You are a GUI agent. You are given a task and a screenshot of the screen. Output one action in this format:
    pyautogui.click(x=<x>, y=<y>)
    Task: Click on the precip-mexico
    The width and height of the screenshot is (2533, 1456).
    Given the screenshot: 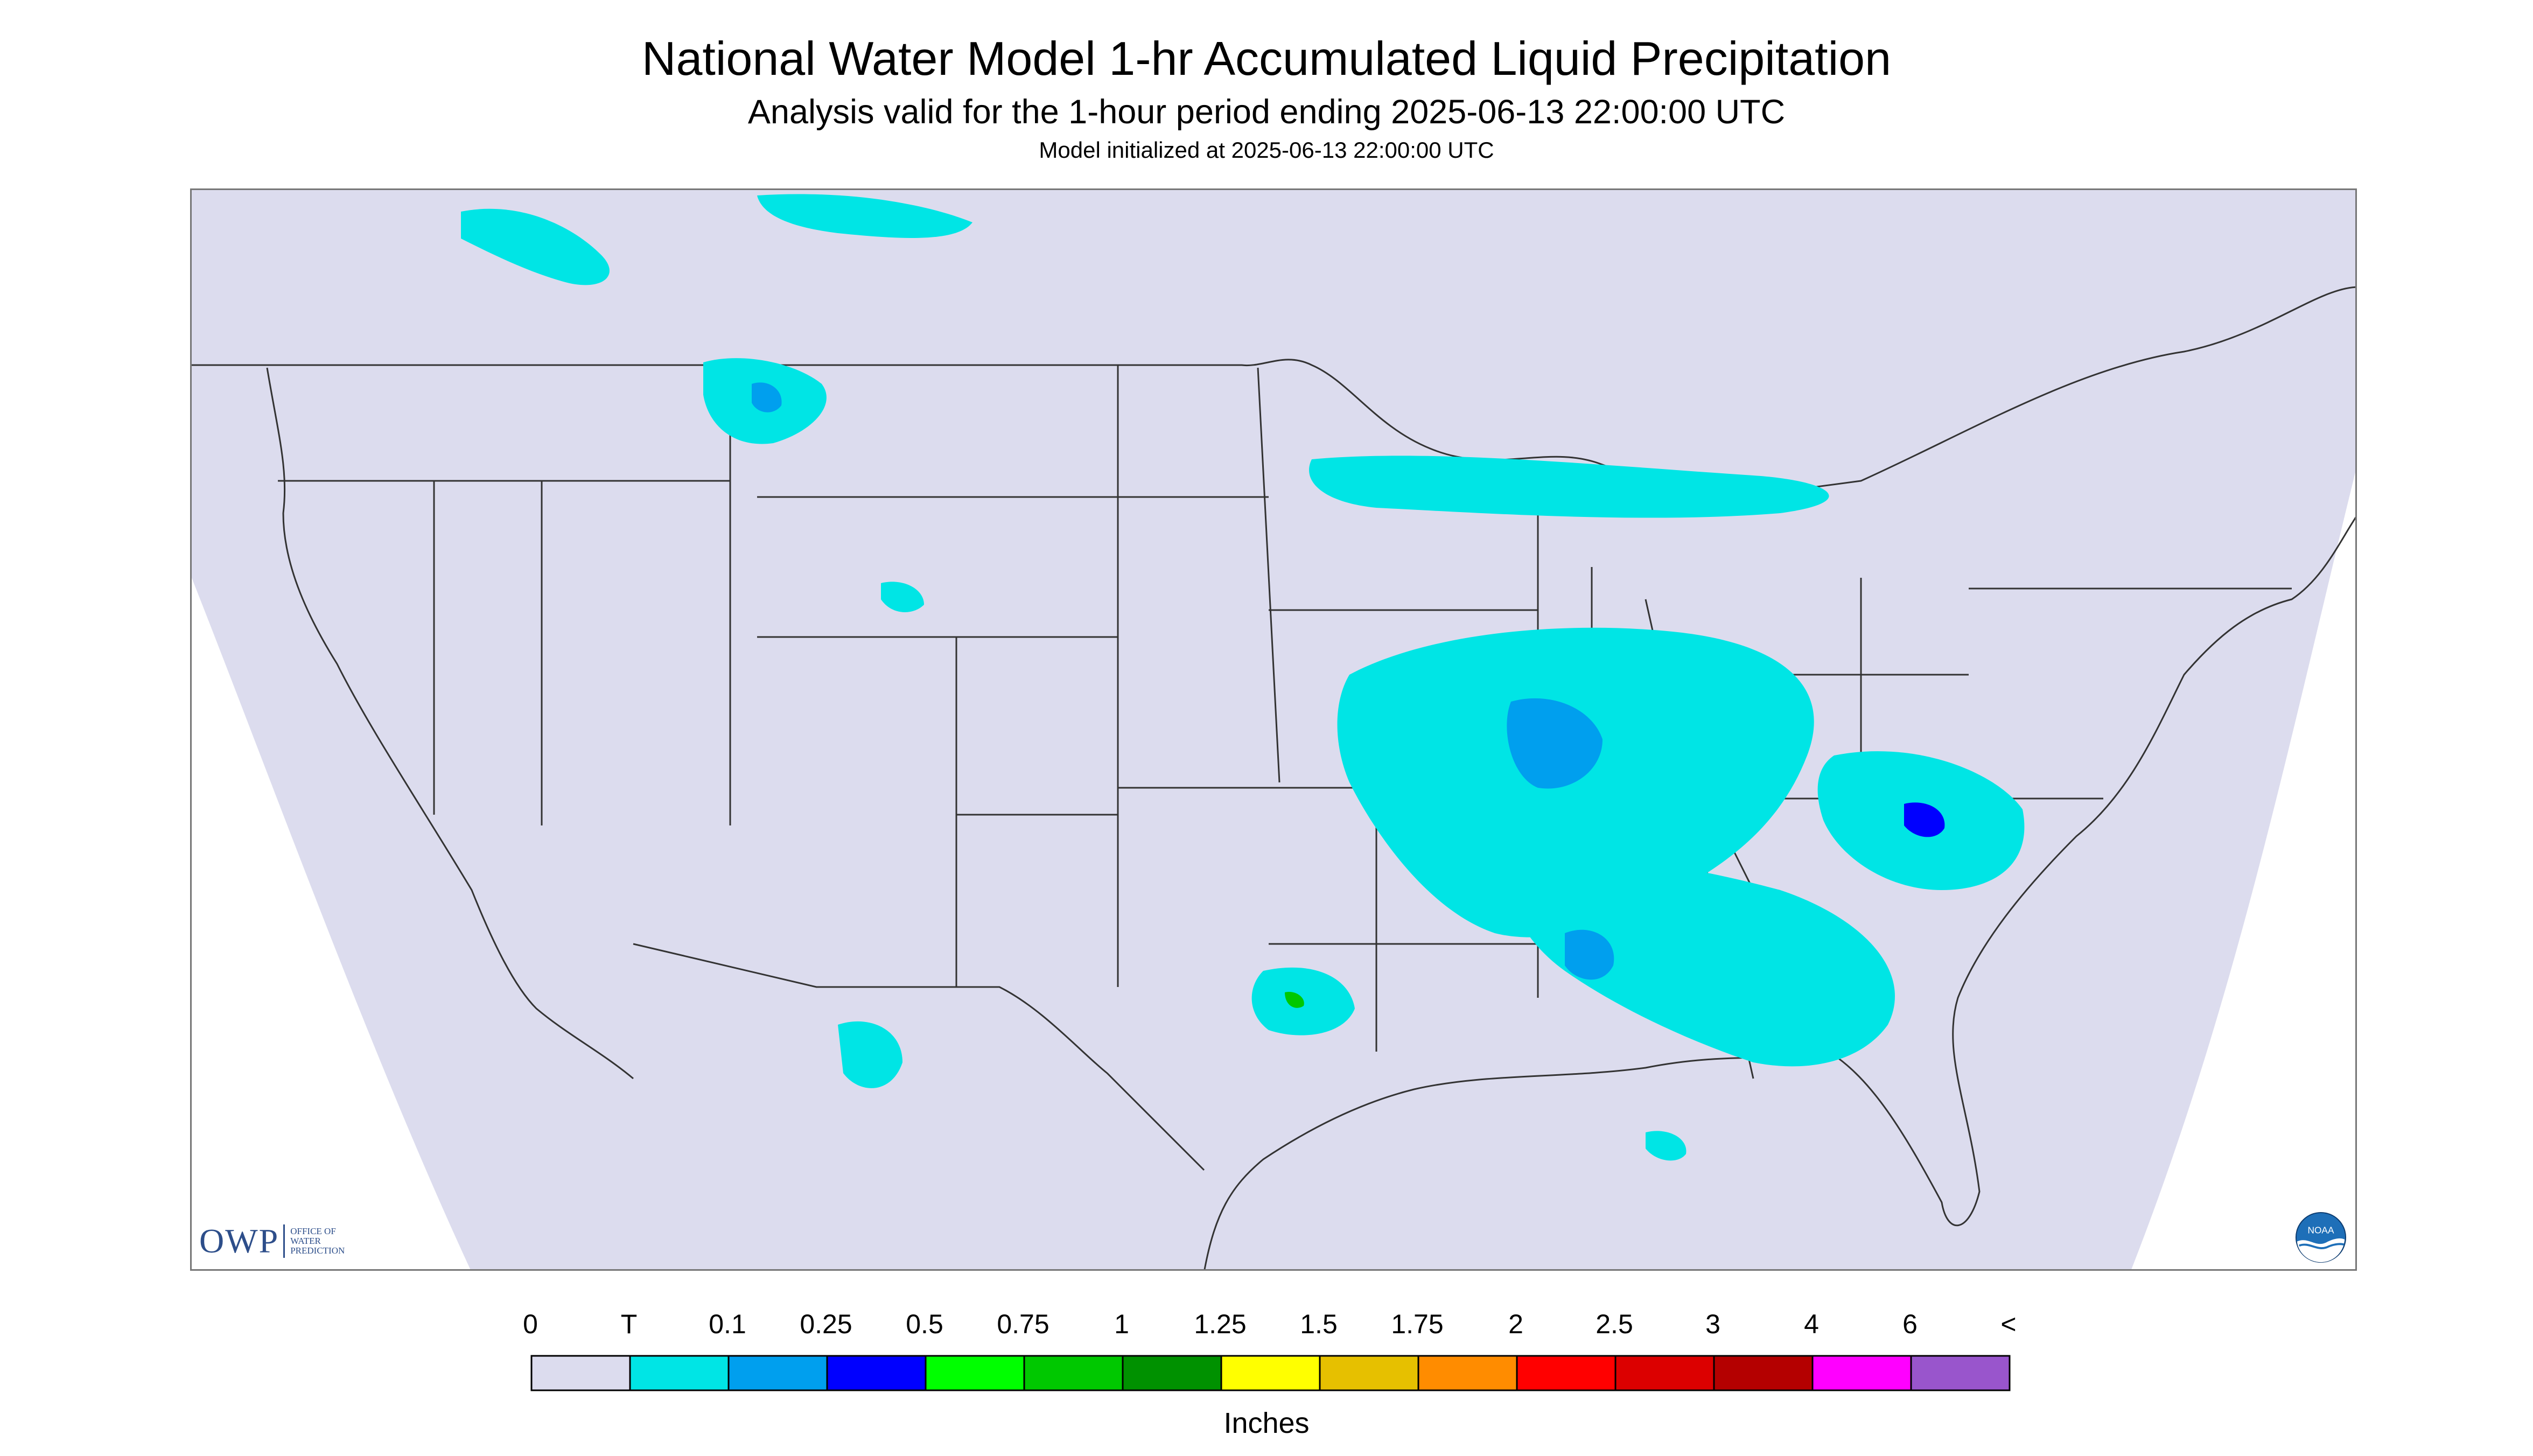 What is the action you would take?
    pyautogui.click(x=870, y=1054)
    